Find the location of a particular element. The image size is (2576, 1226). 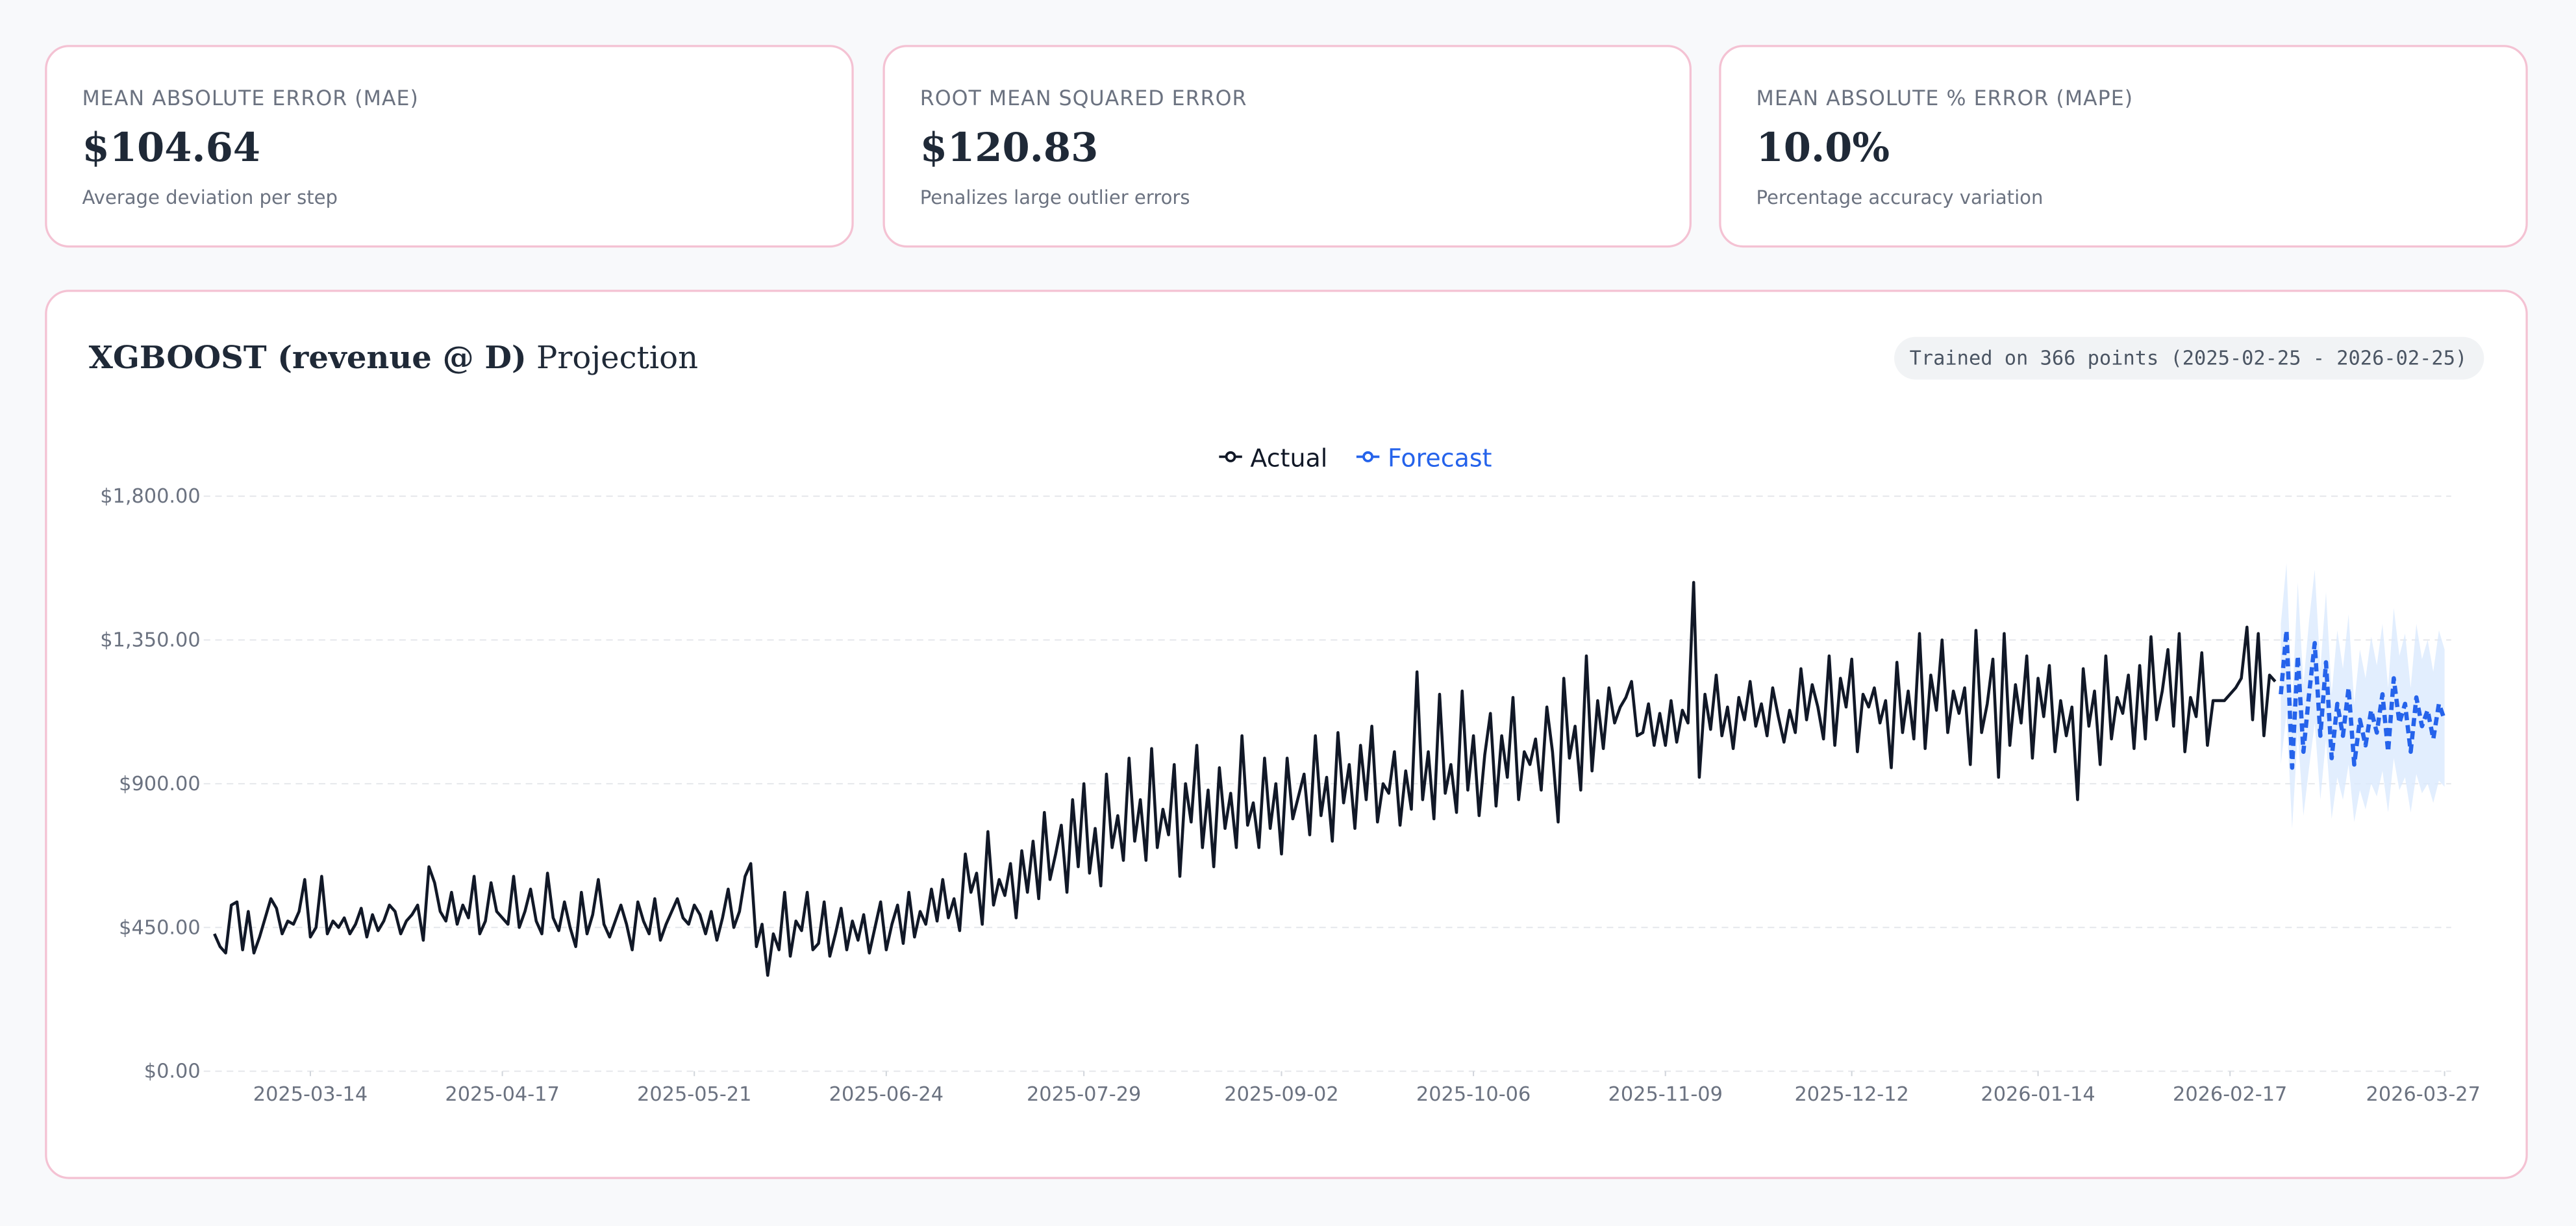

x-tick-label: 2026-01-14 is located at coordinates (2038, 1094).